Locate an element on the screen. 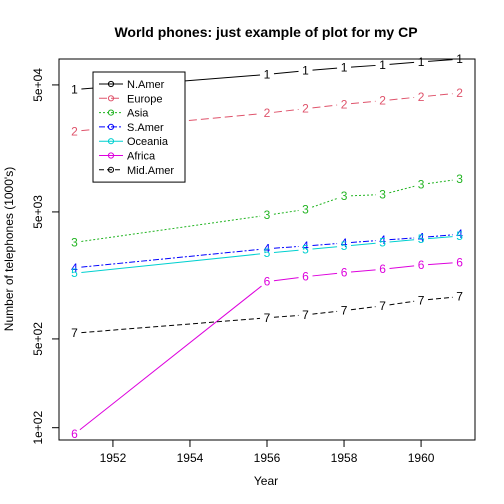 This screenshot has height=504, width=504. x-axis: 1952 1954 1956 1958 1960 is located at coordinates (267, 452).